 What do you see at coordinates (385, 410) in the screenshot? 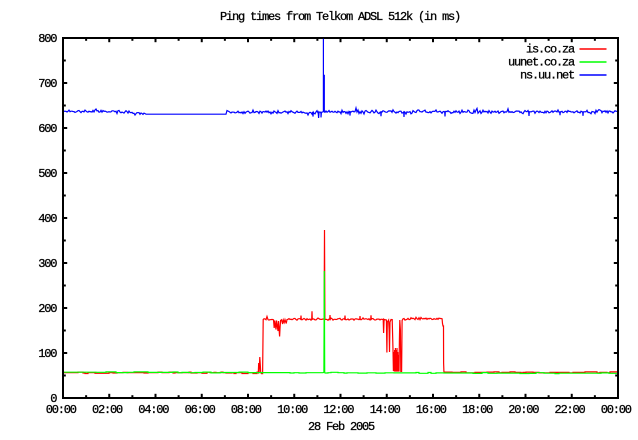
I see `svg-text: 14:00` at bounding box center [385, 410].